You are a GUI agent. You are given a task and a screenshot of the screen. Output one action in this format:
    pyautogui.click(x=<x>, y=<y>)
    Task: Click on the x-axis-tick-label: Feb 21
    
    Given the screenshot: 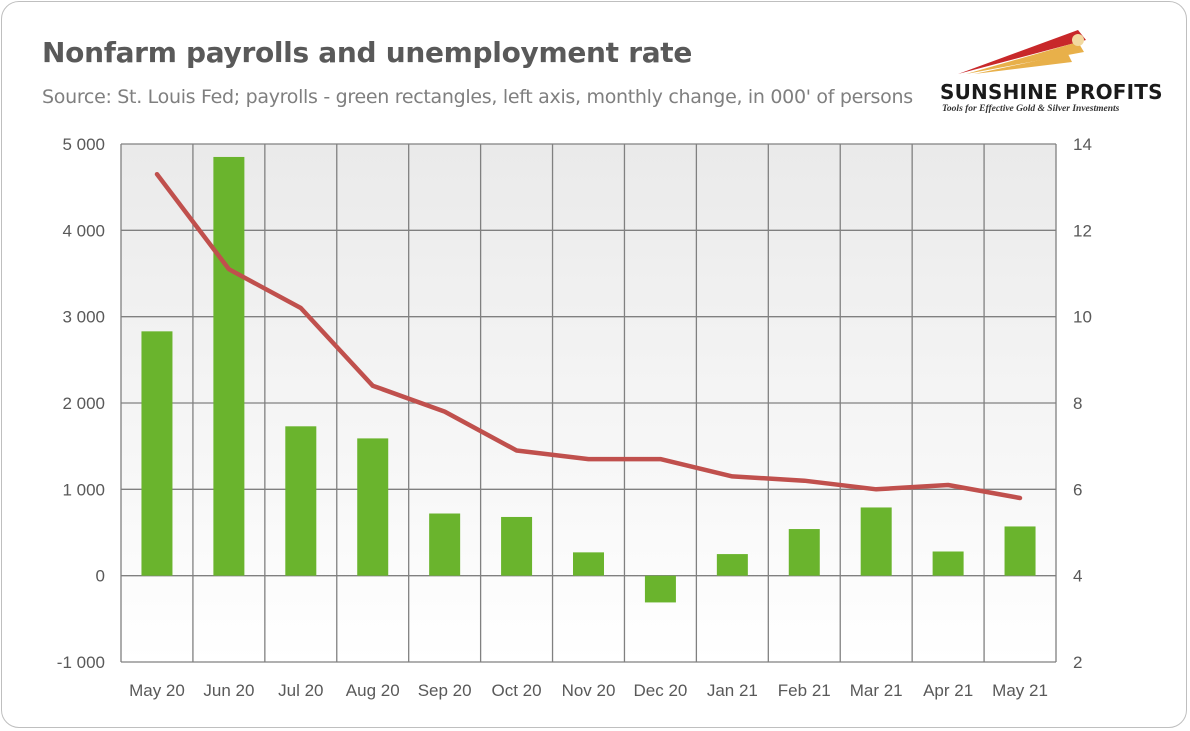 What is the action you would take?
    pyautogui.click(x=804, y=690)
    